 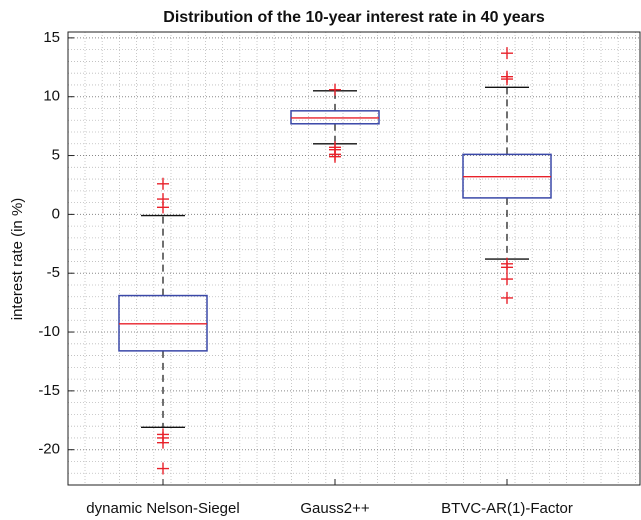 What do you see at coordinates (51, 37) in the screenshot?
I see `y-tick-label: 15` at bounding box center [51, 37].